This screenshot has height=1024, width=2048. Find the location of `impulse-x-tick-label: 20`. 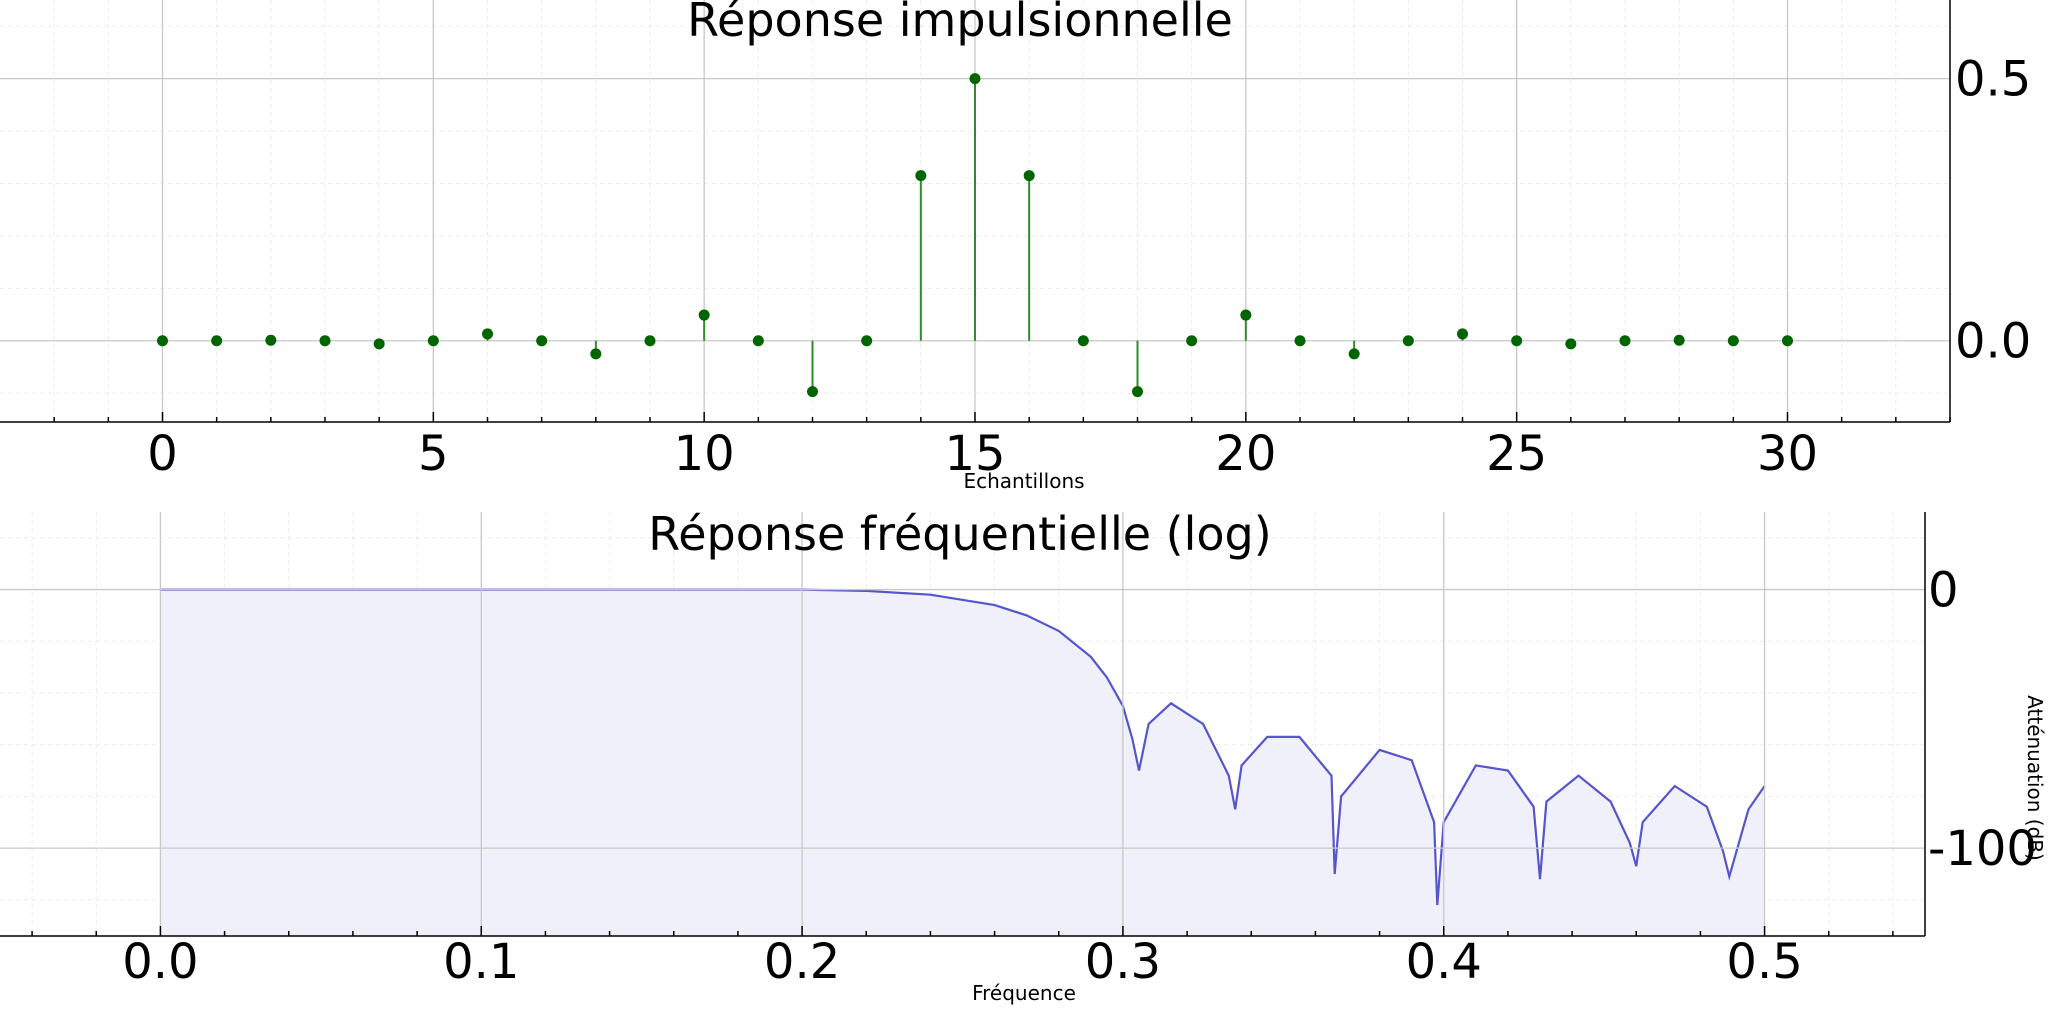

impulse-x-tick-label: 20 is located at coordinates (1245, 454).